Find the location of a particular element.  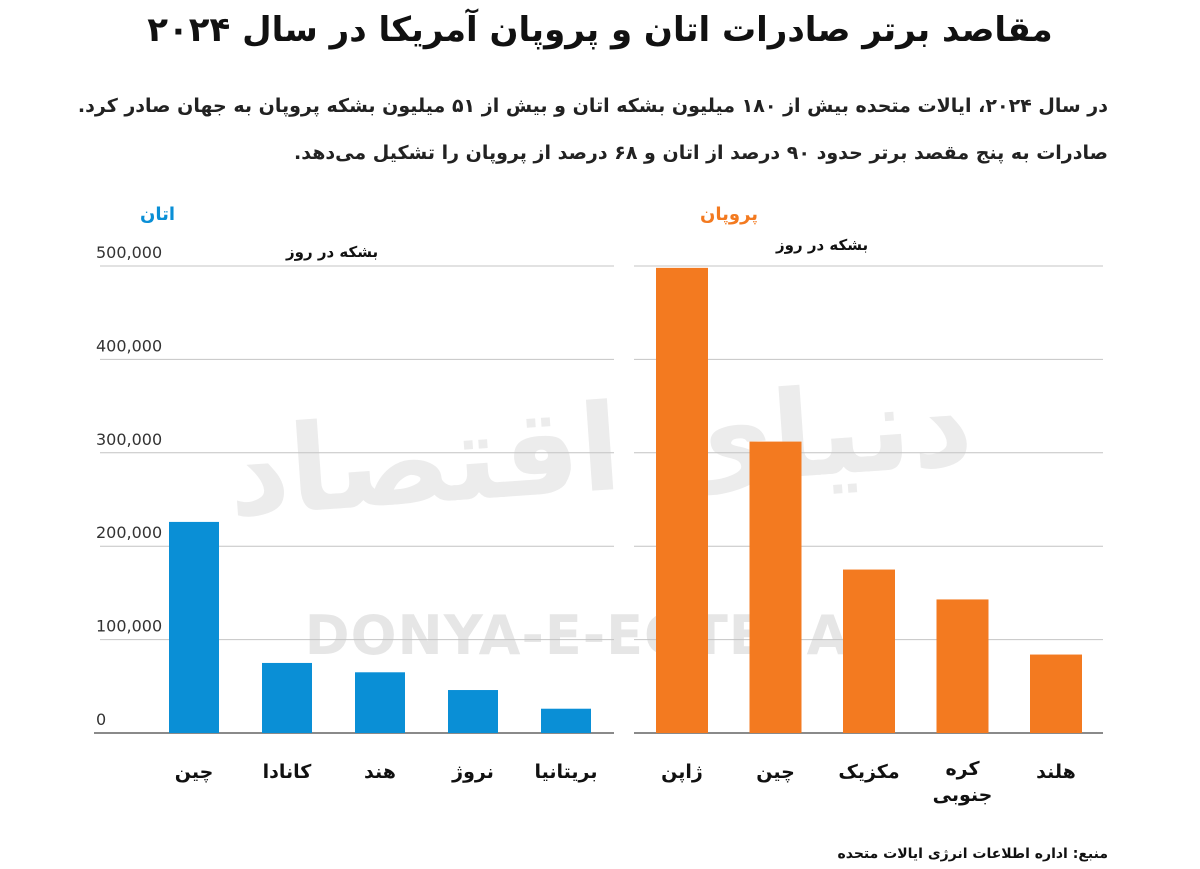

category-label-1-2: مکزیک is located at coordinates (868, 772).